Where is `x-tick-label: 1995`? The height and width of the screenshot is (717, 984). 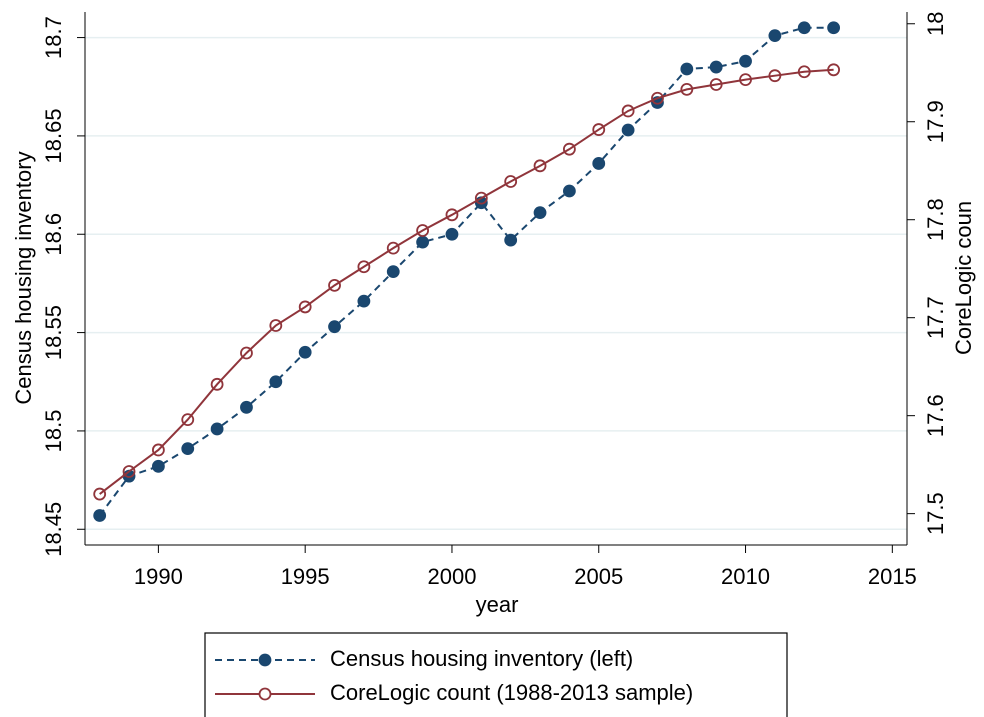
x-tick-label: 1995 is located at coordinates (305, 576).